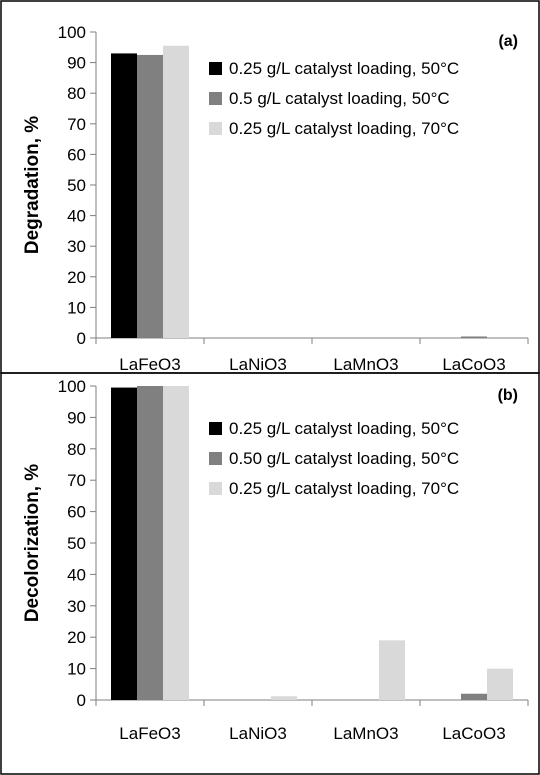 The image size is (540, 775). Describe the element at coordinates (32, 185) in the screenshot. I see `y-axis-label: Degradation, %` at that location.